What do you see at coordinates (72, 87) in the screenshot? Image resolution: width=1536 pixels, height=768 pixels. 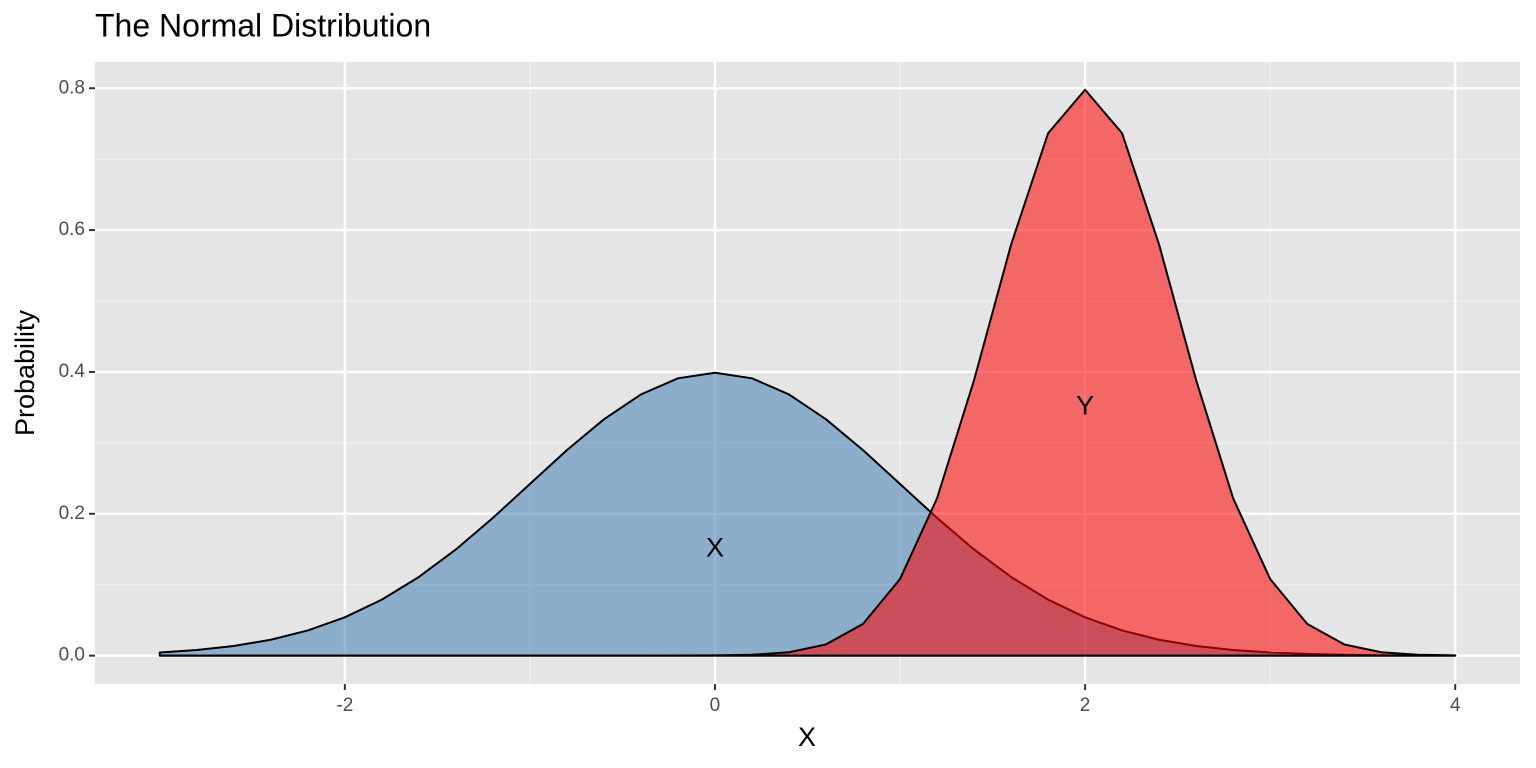 I see `y-tick-label: 0.8` at bounding box center [72, 87].